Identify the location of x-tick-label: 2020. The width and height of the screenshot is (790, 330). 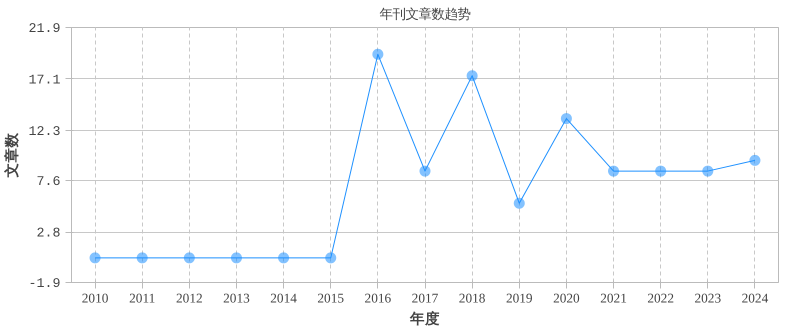
(566, 298).